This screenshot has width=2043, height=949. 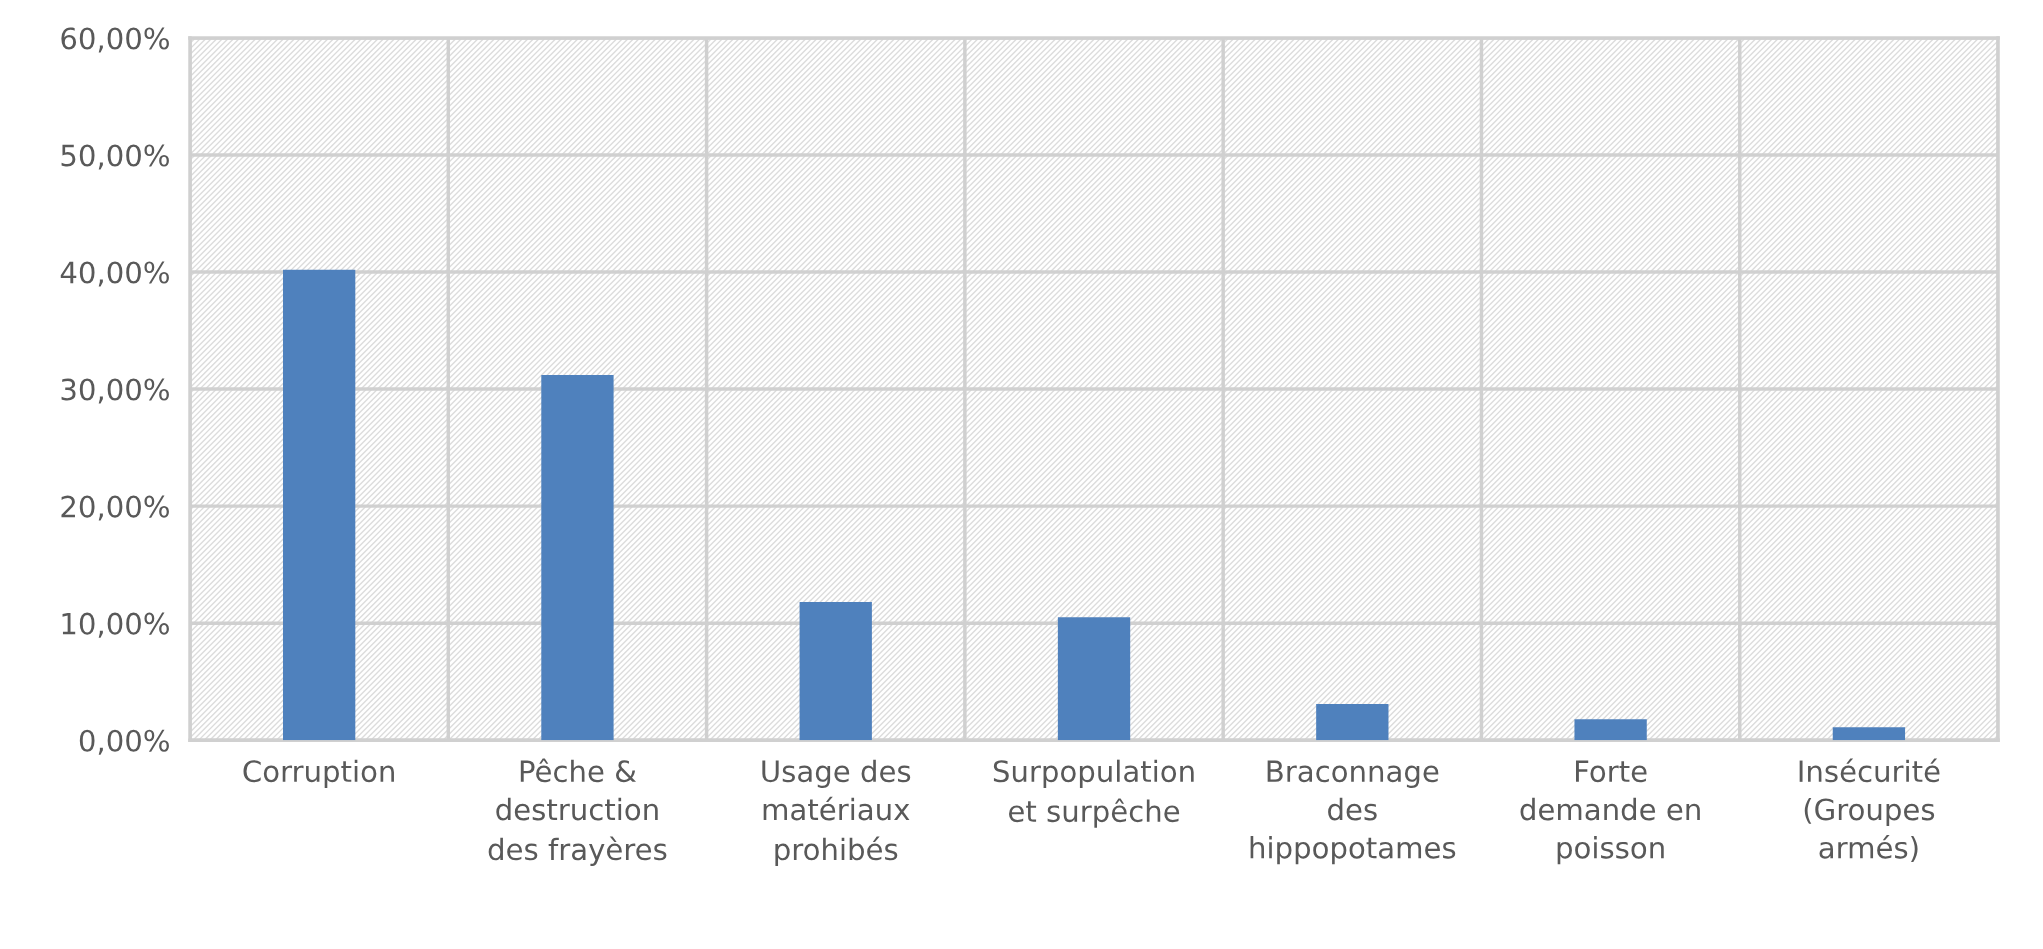 What do you see at coordinates (115, 508) in the screenshot?
I see `y-tick-label: 20,00%` at bounding box center [115, 508].